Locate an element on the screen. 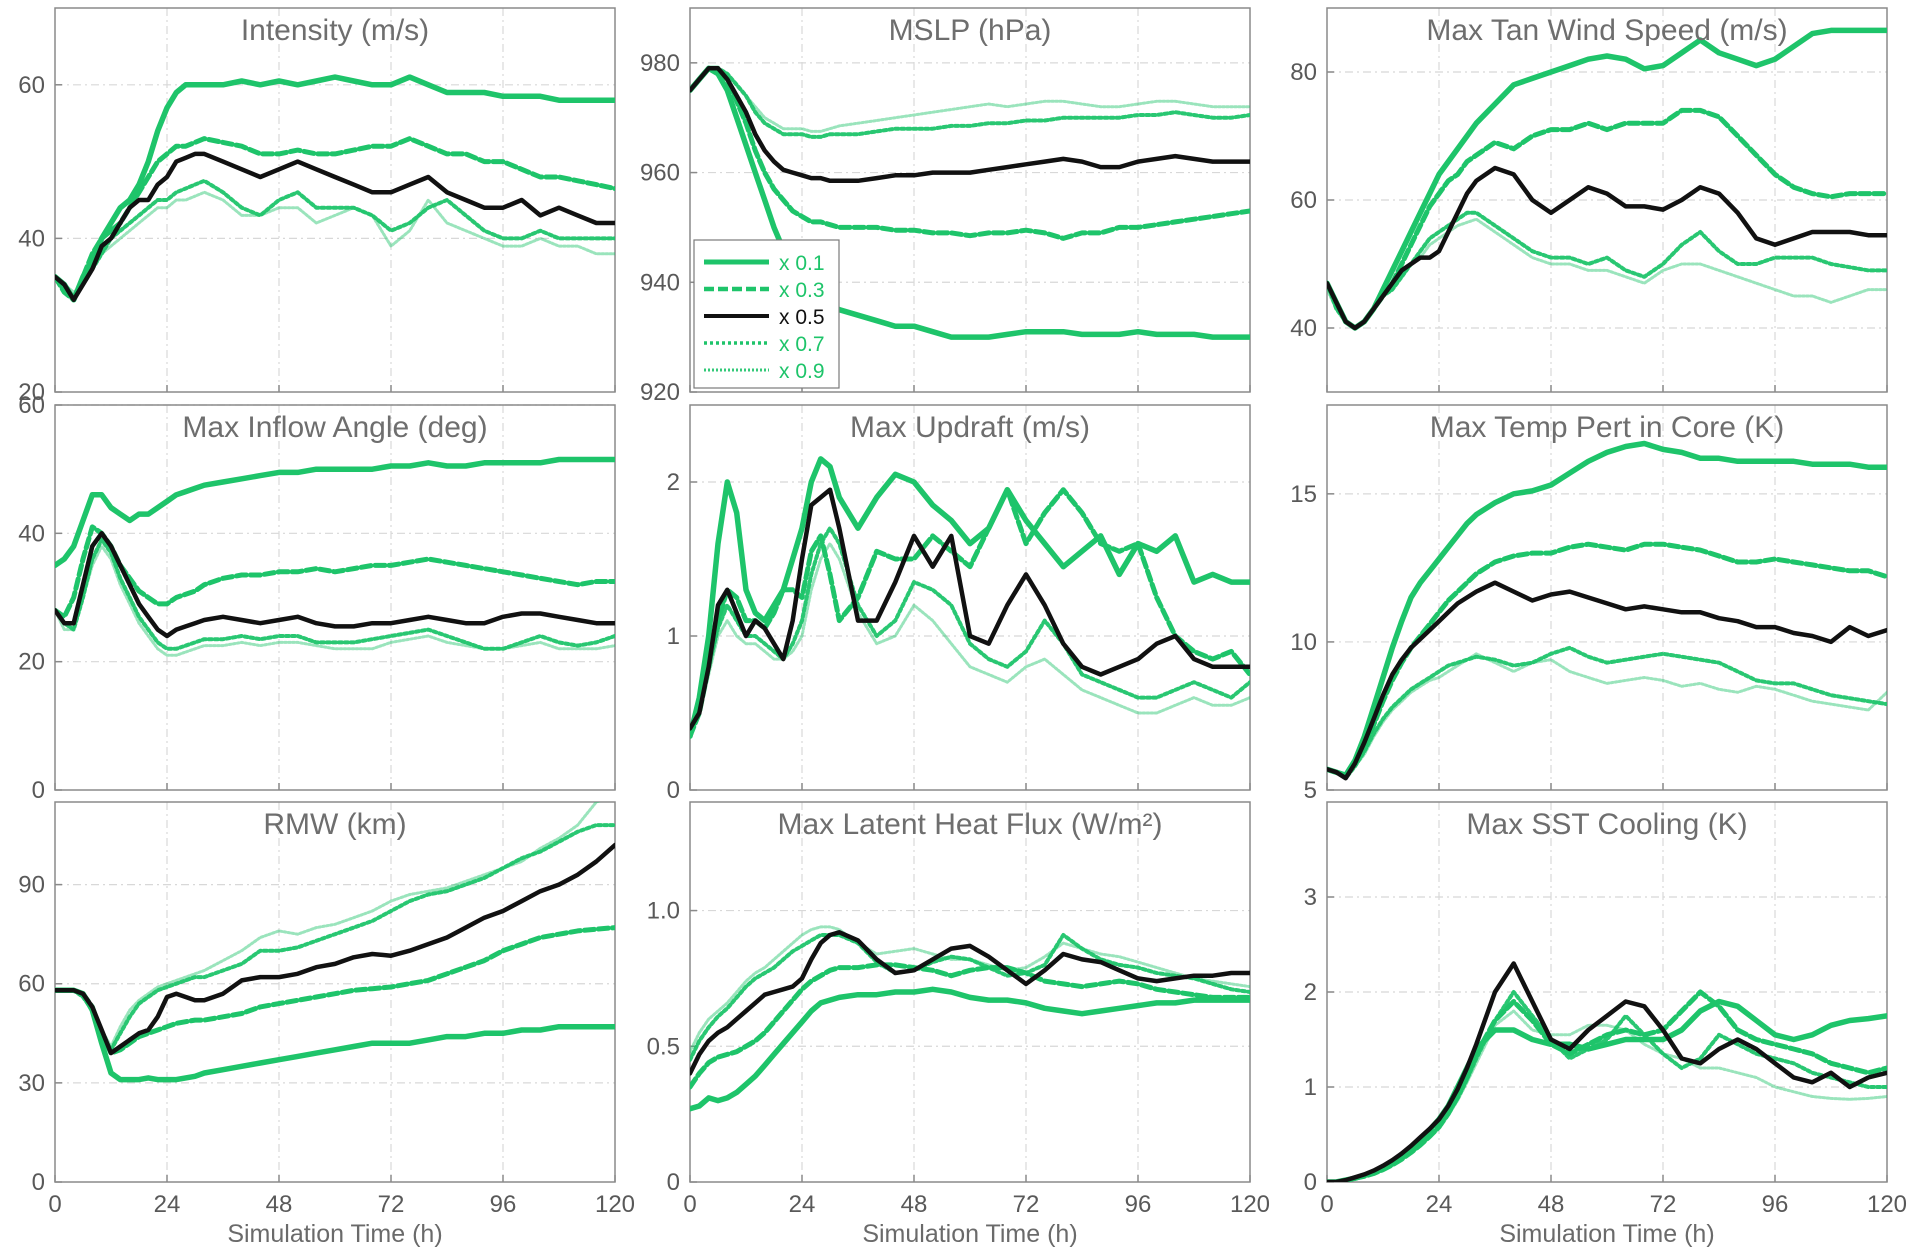  y-tick-label: 5 is located at coordinates (1310, 790).